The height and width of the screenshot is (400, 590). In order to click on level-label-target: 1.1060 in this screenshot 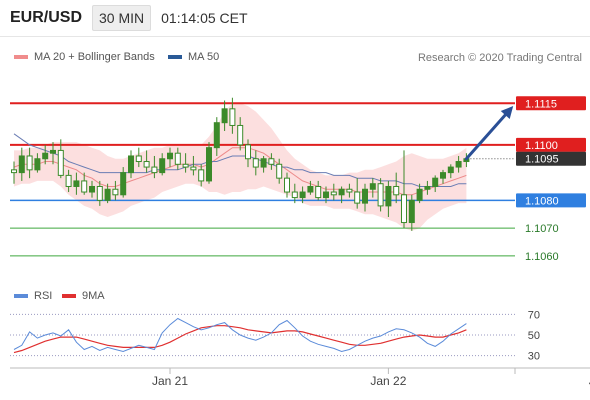, I will do `click(542, 257)`.